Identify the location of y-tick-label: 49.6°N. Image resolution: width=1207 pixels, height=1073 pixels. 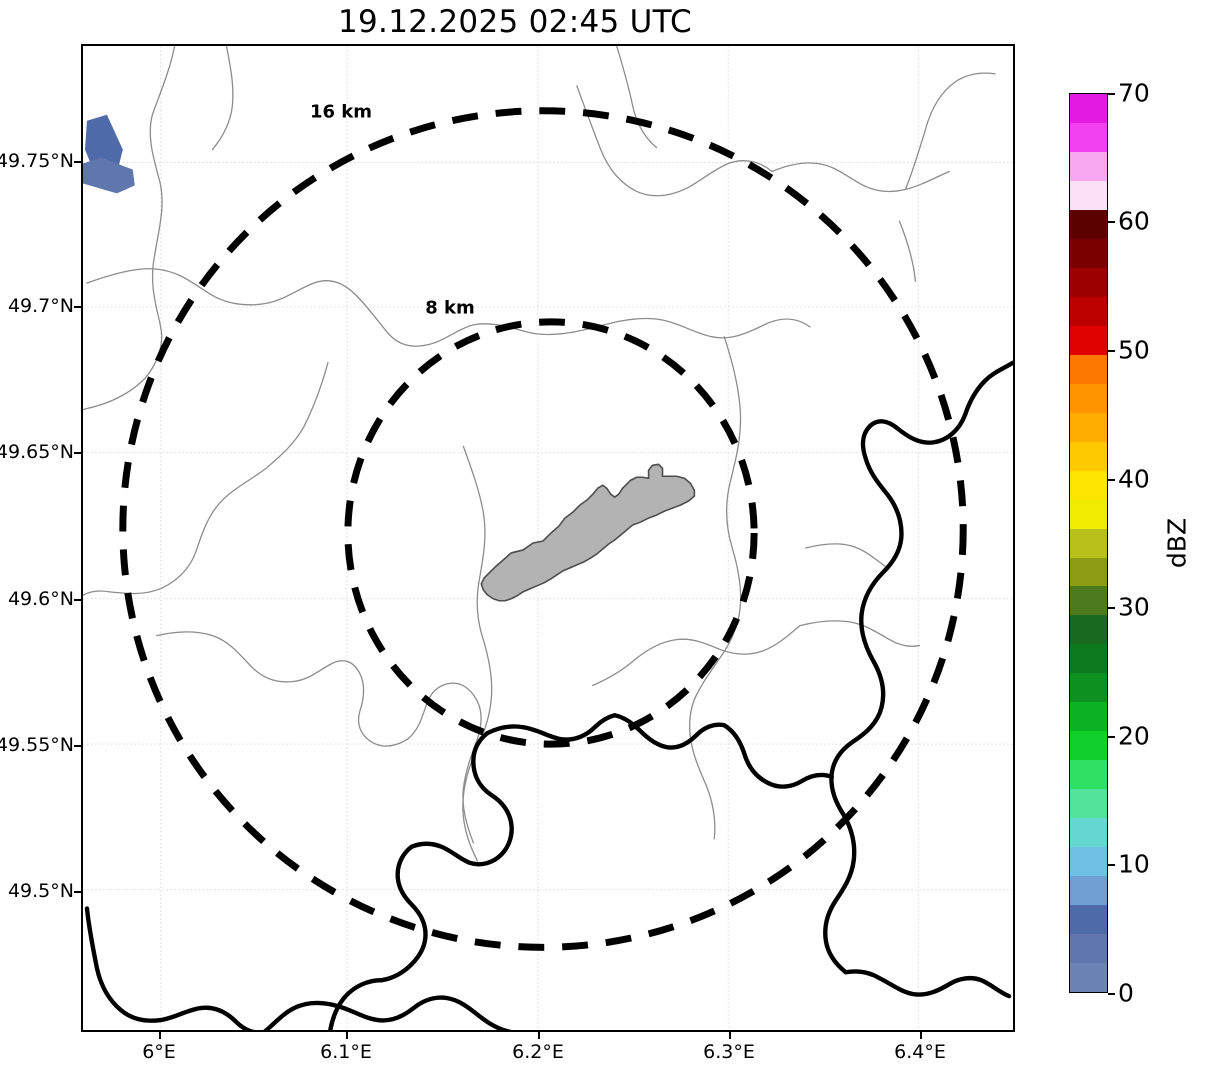
(40, 599).